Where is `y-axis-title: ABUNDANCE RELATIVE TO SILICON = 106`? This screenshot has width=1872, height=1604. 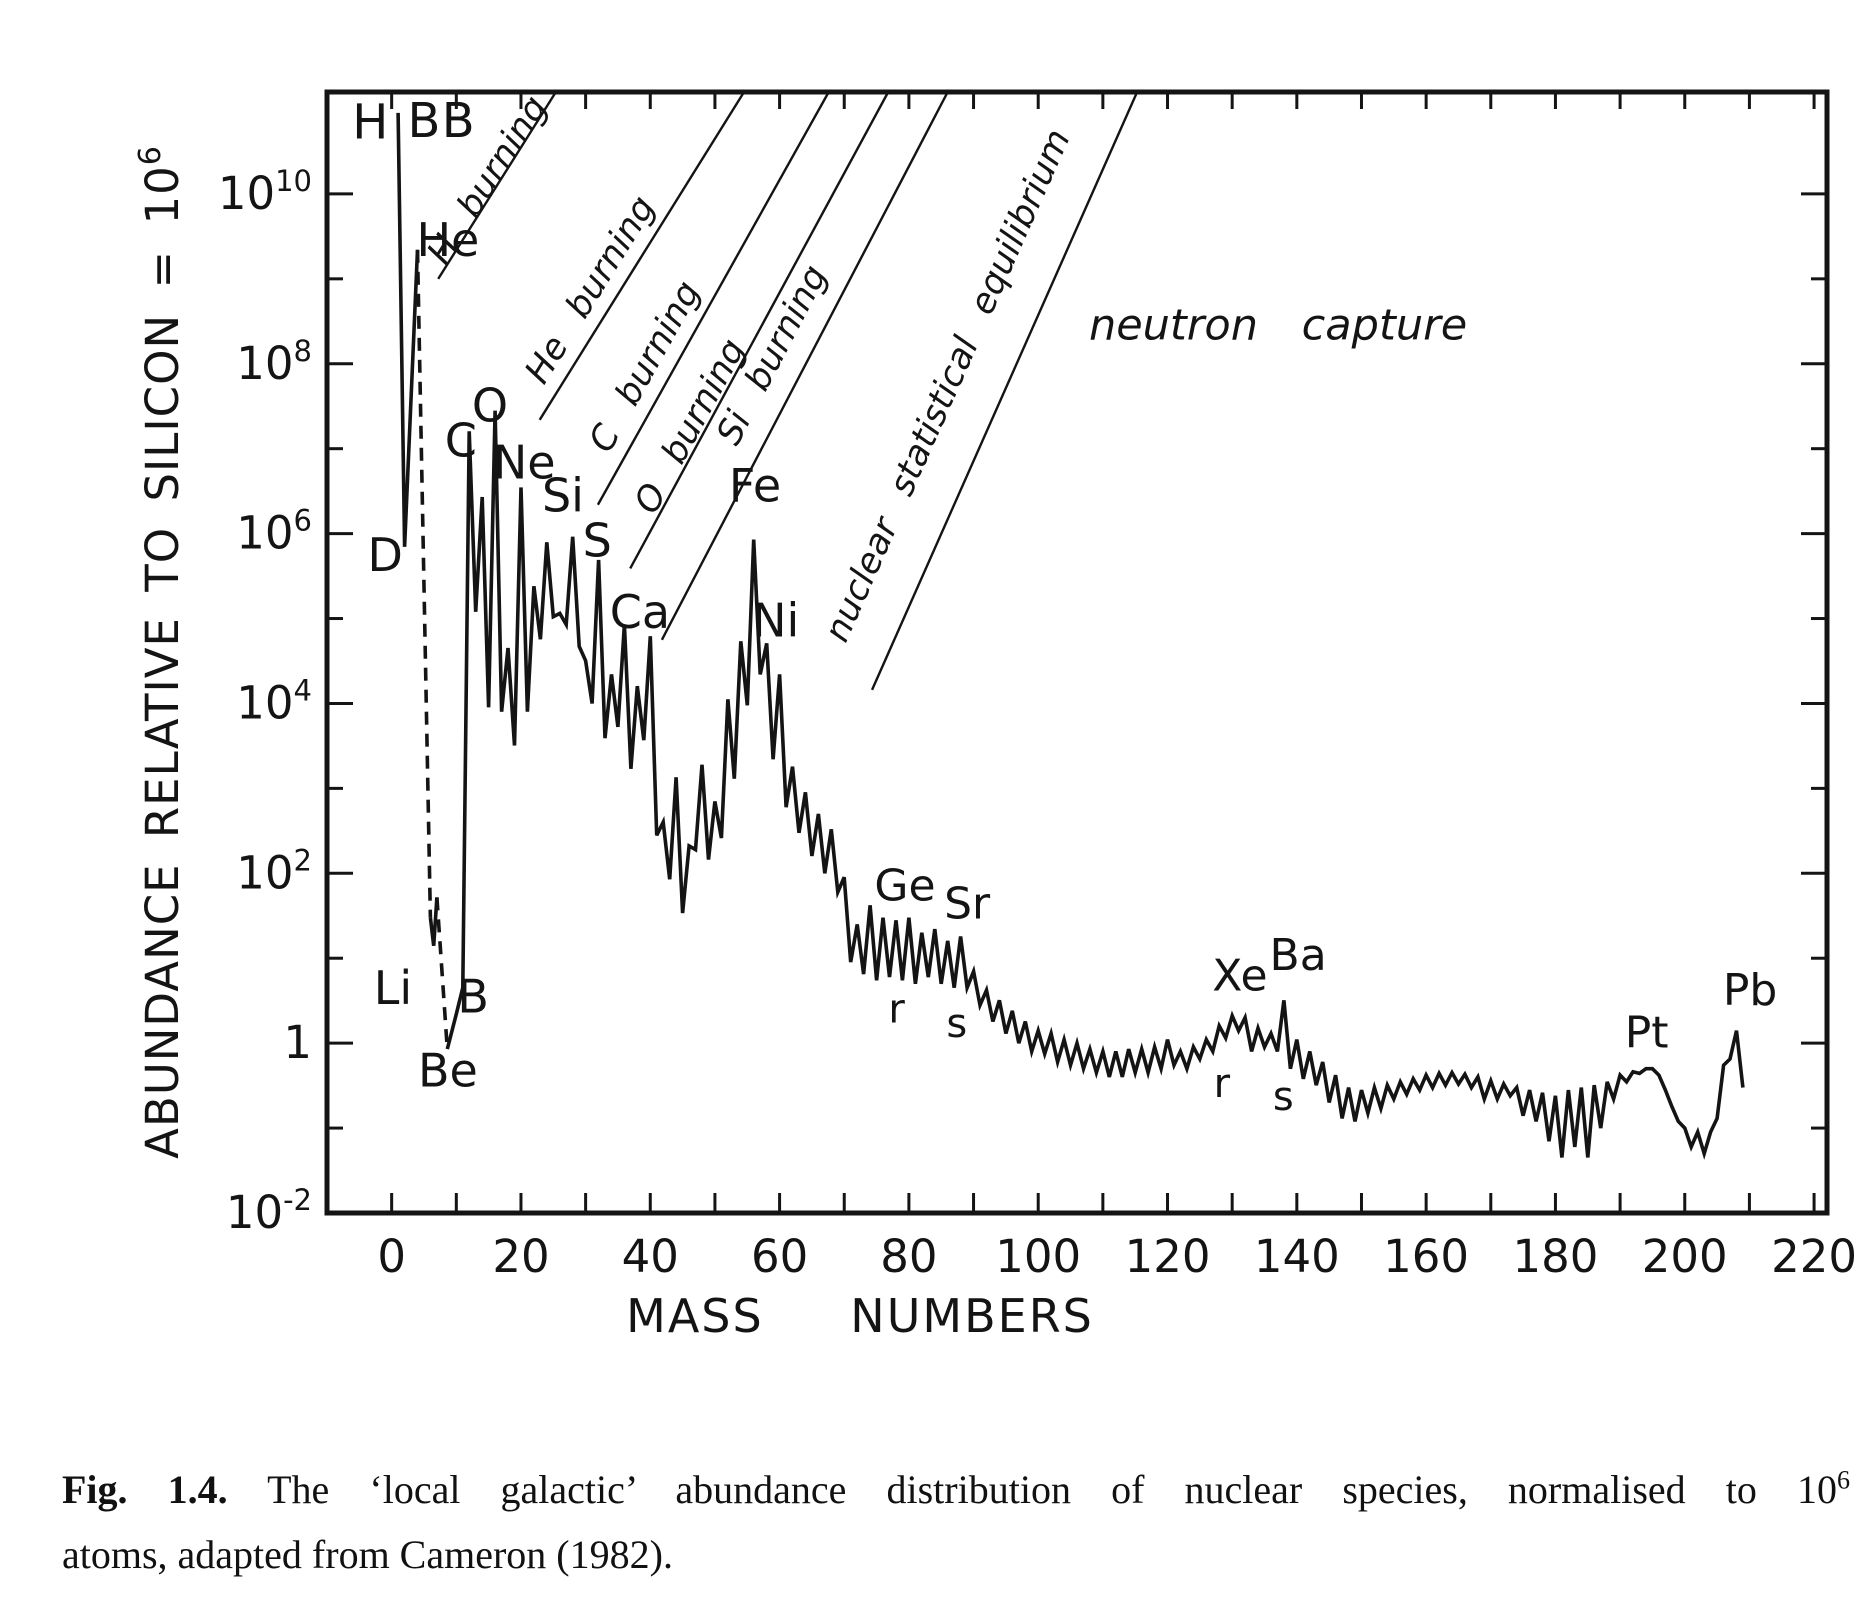 y-axis-title: ABUNDANCE RELATIVE TO SILICON = 106 is located at coordinates (161, 652).